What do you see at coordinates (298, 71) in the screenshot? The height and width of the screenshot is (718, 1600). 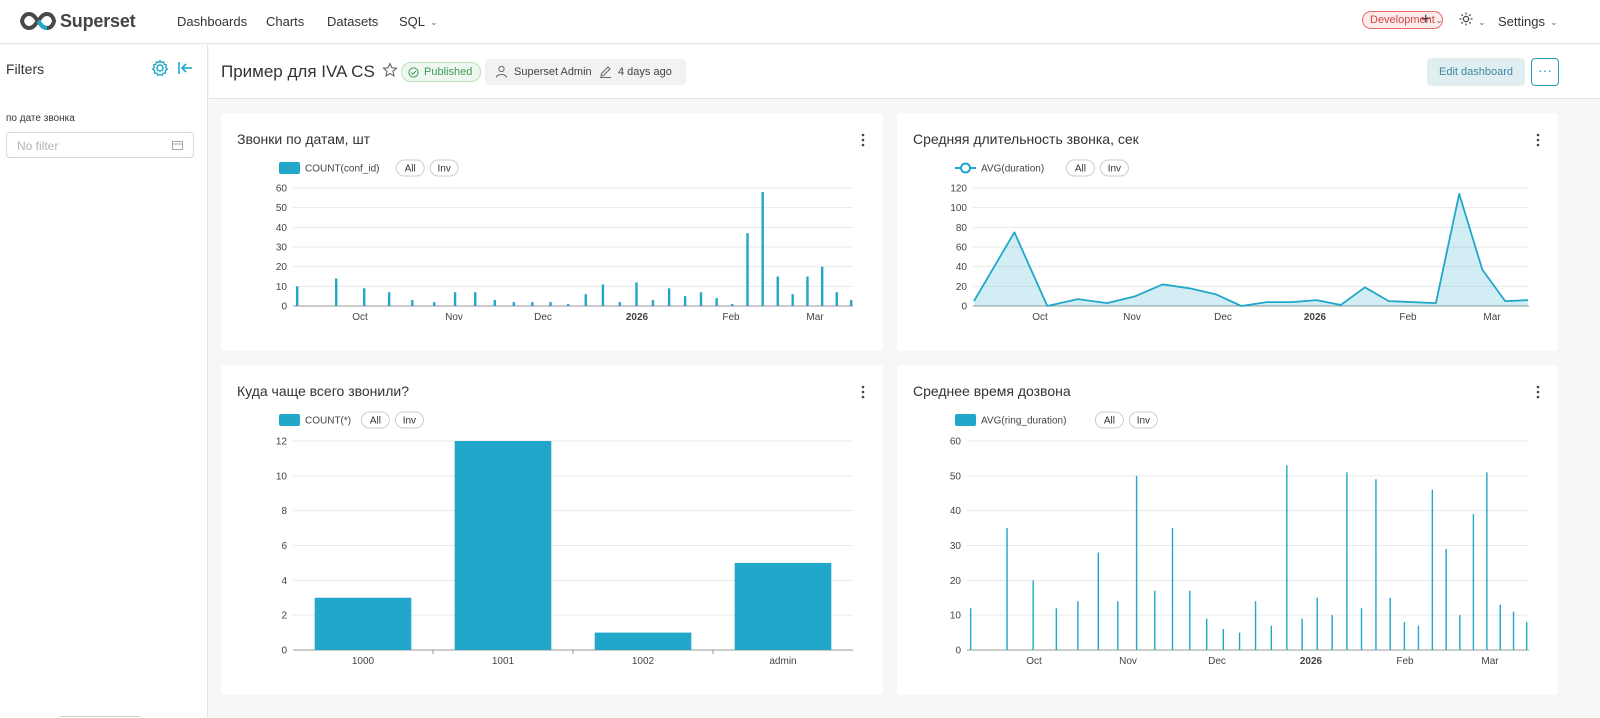 I see `dashboard-title: Пример для IVA CS` at bounding box center [298, 71].